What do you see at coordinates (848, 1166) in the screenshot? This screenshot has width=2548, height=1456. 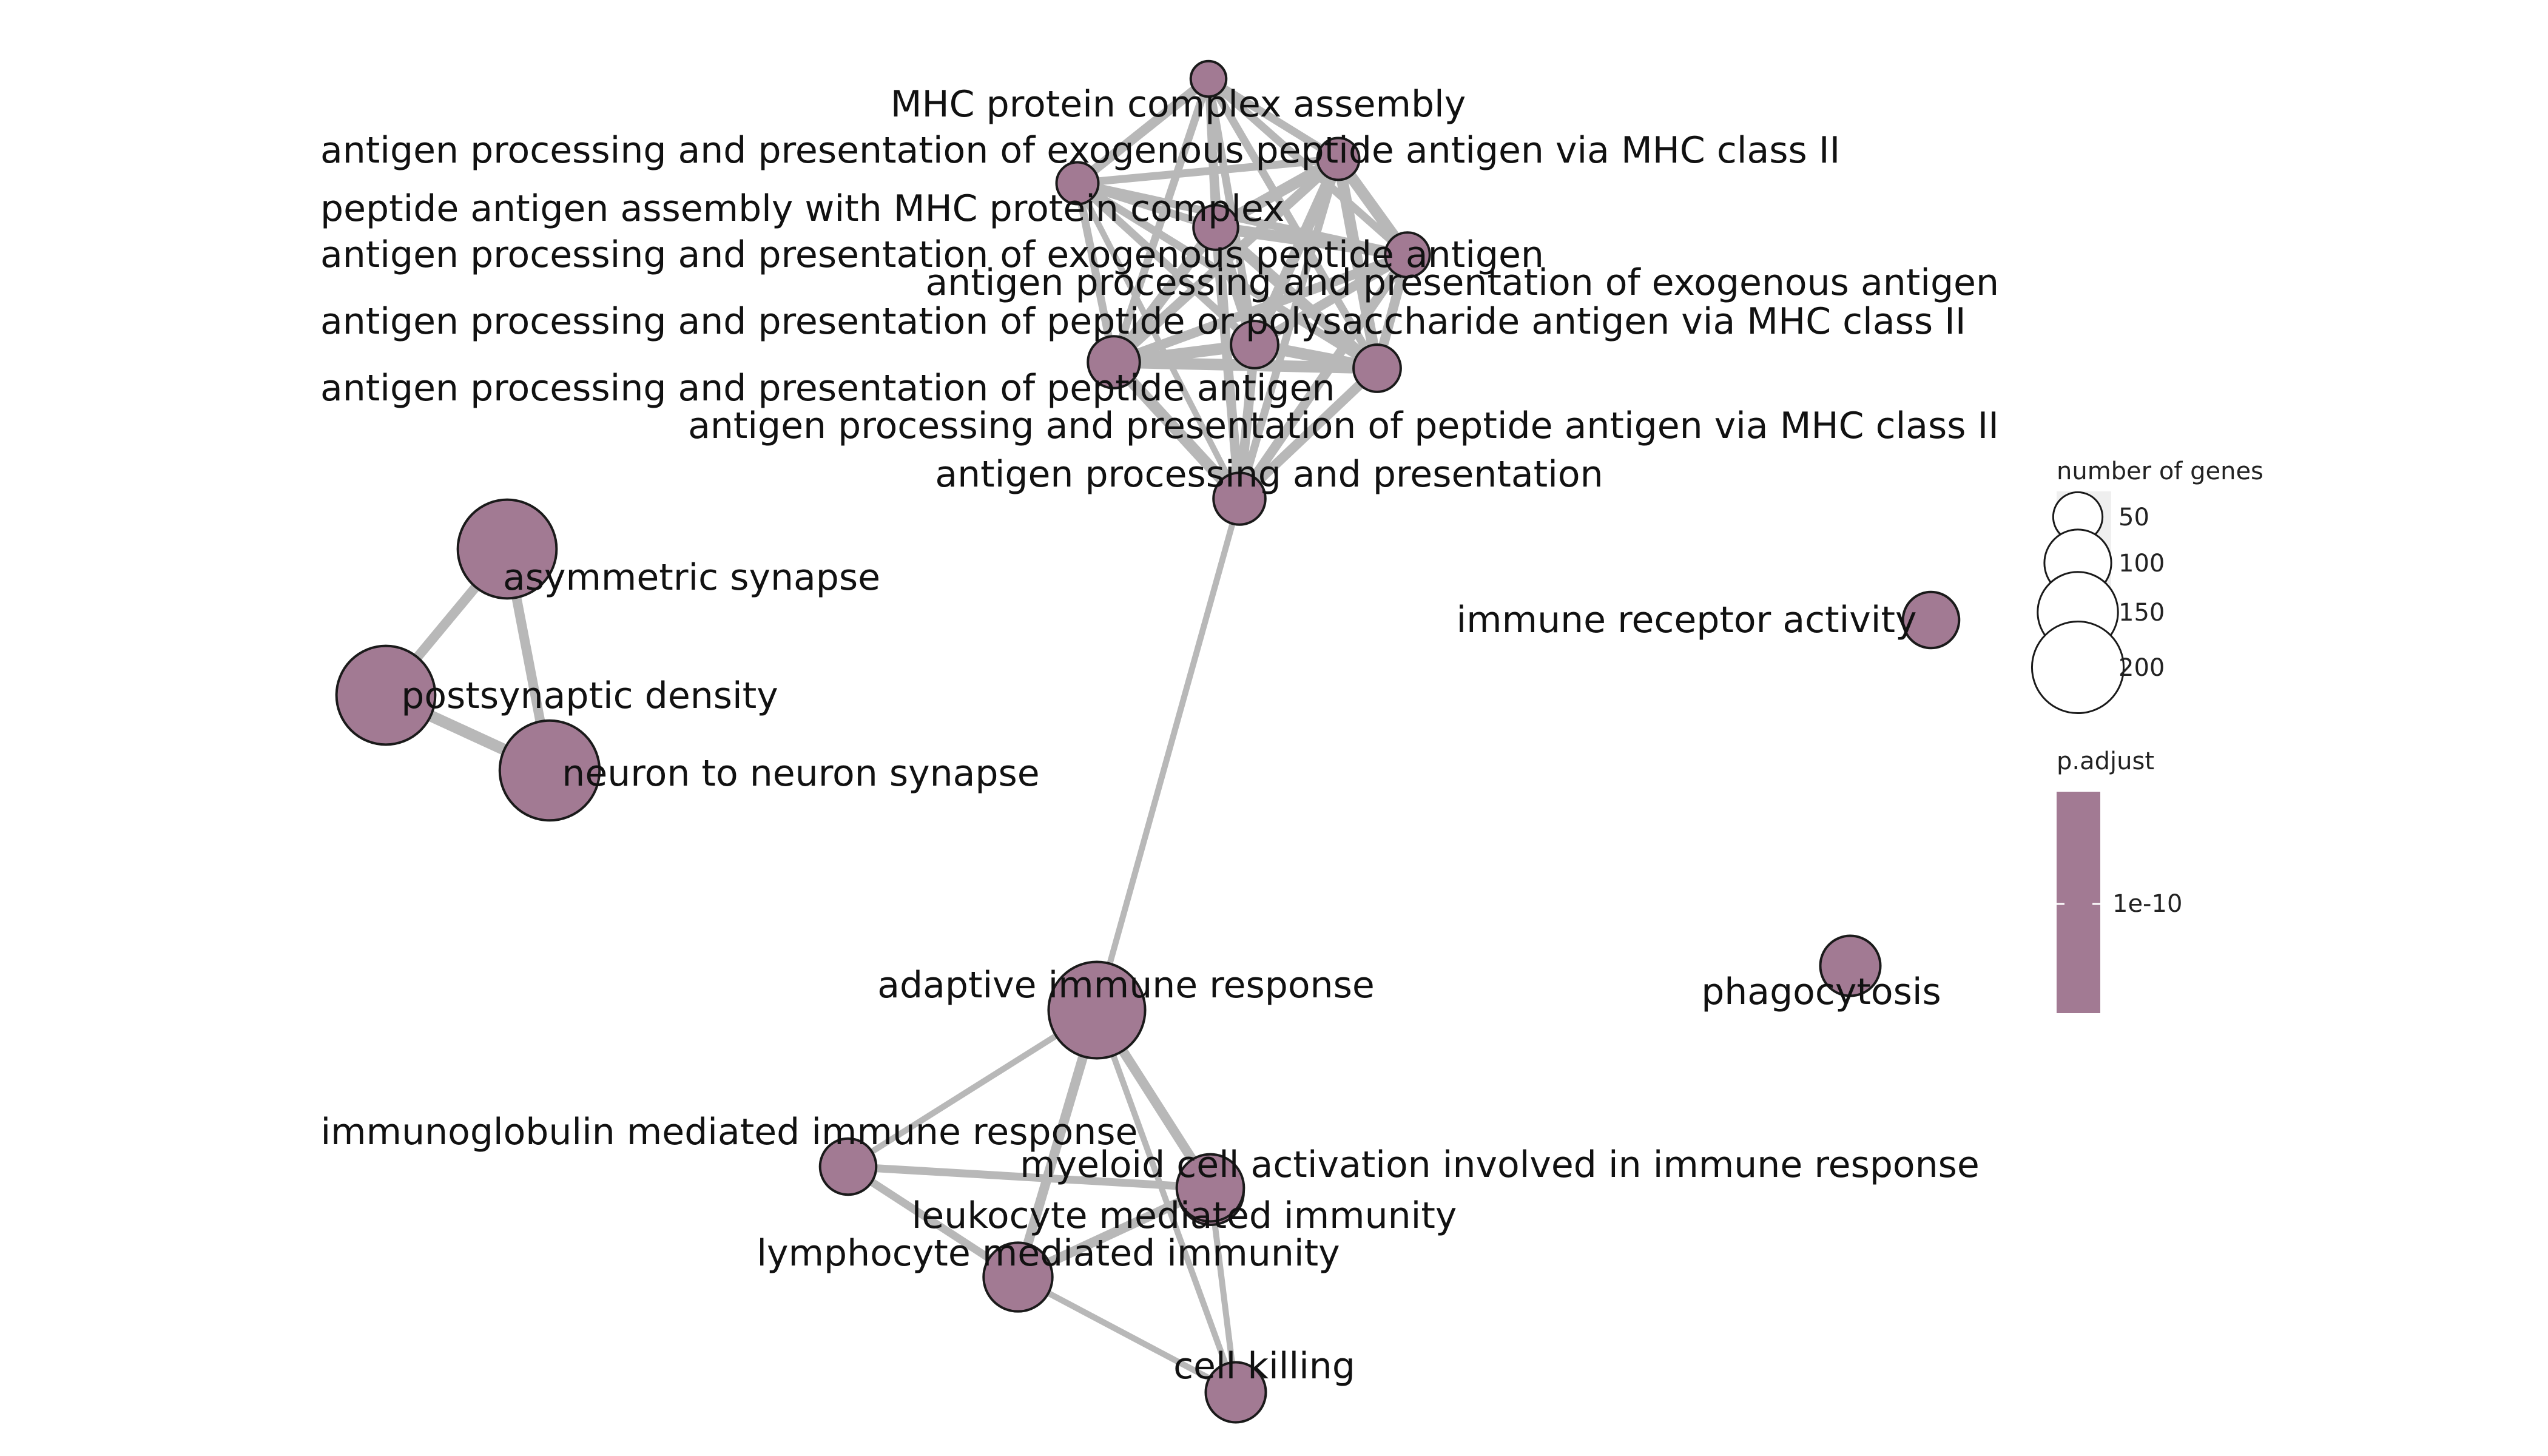 I see `node-ig_mediated` at bounding box center [848, 1166].